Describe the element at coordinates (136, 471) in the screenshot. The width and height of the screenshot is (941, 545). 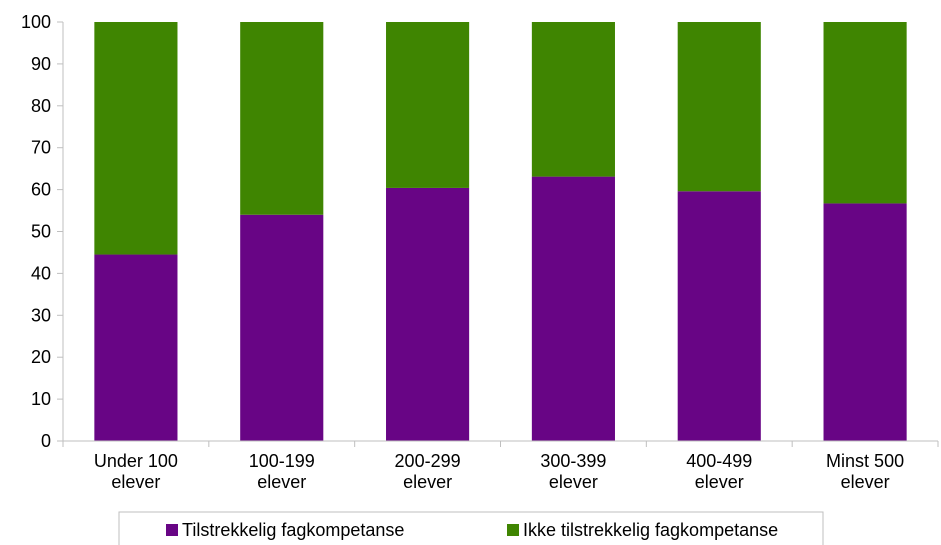
I see `x-tick-label: Under 100 elever` at that location.